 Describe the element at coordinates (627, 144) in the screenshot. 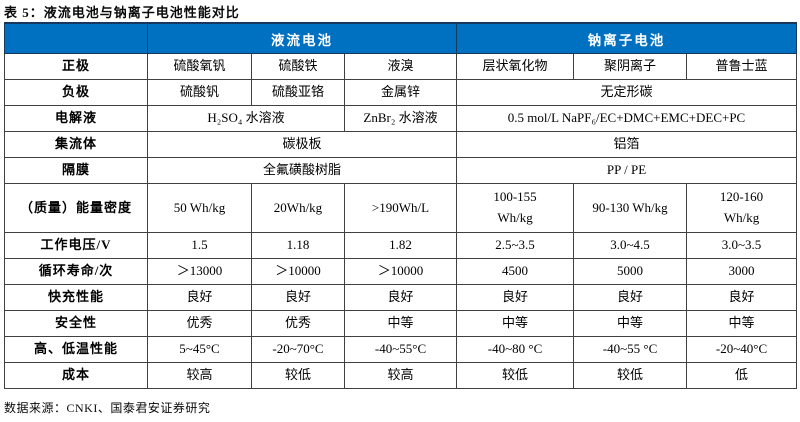

I see `table-cell: 铝箔` at that location.